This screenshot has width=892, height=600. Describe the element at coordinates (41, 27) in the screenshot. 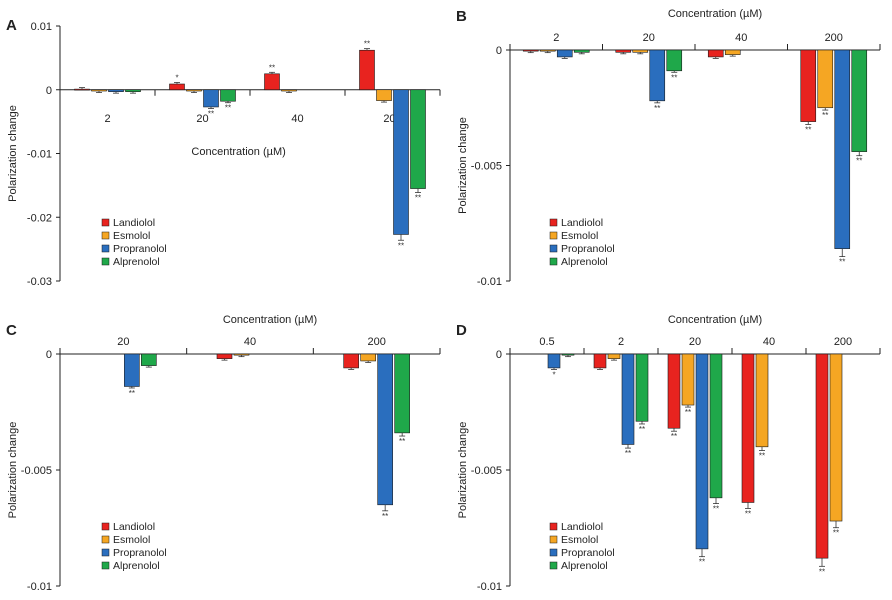

I see `y-tick-label: 0.01` at that location.